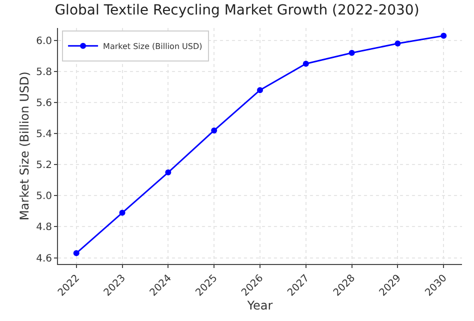  Describe the element at coordinates (152, 46) in the screenshot. I see `legend-label: Market Size (Billion USD)` at that location.